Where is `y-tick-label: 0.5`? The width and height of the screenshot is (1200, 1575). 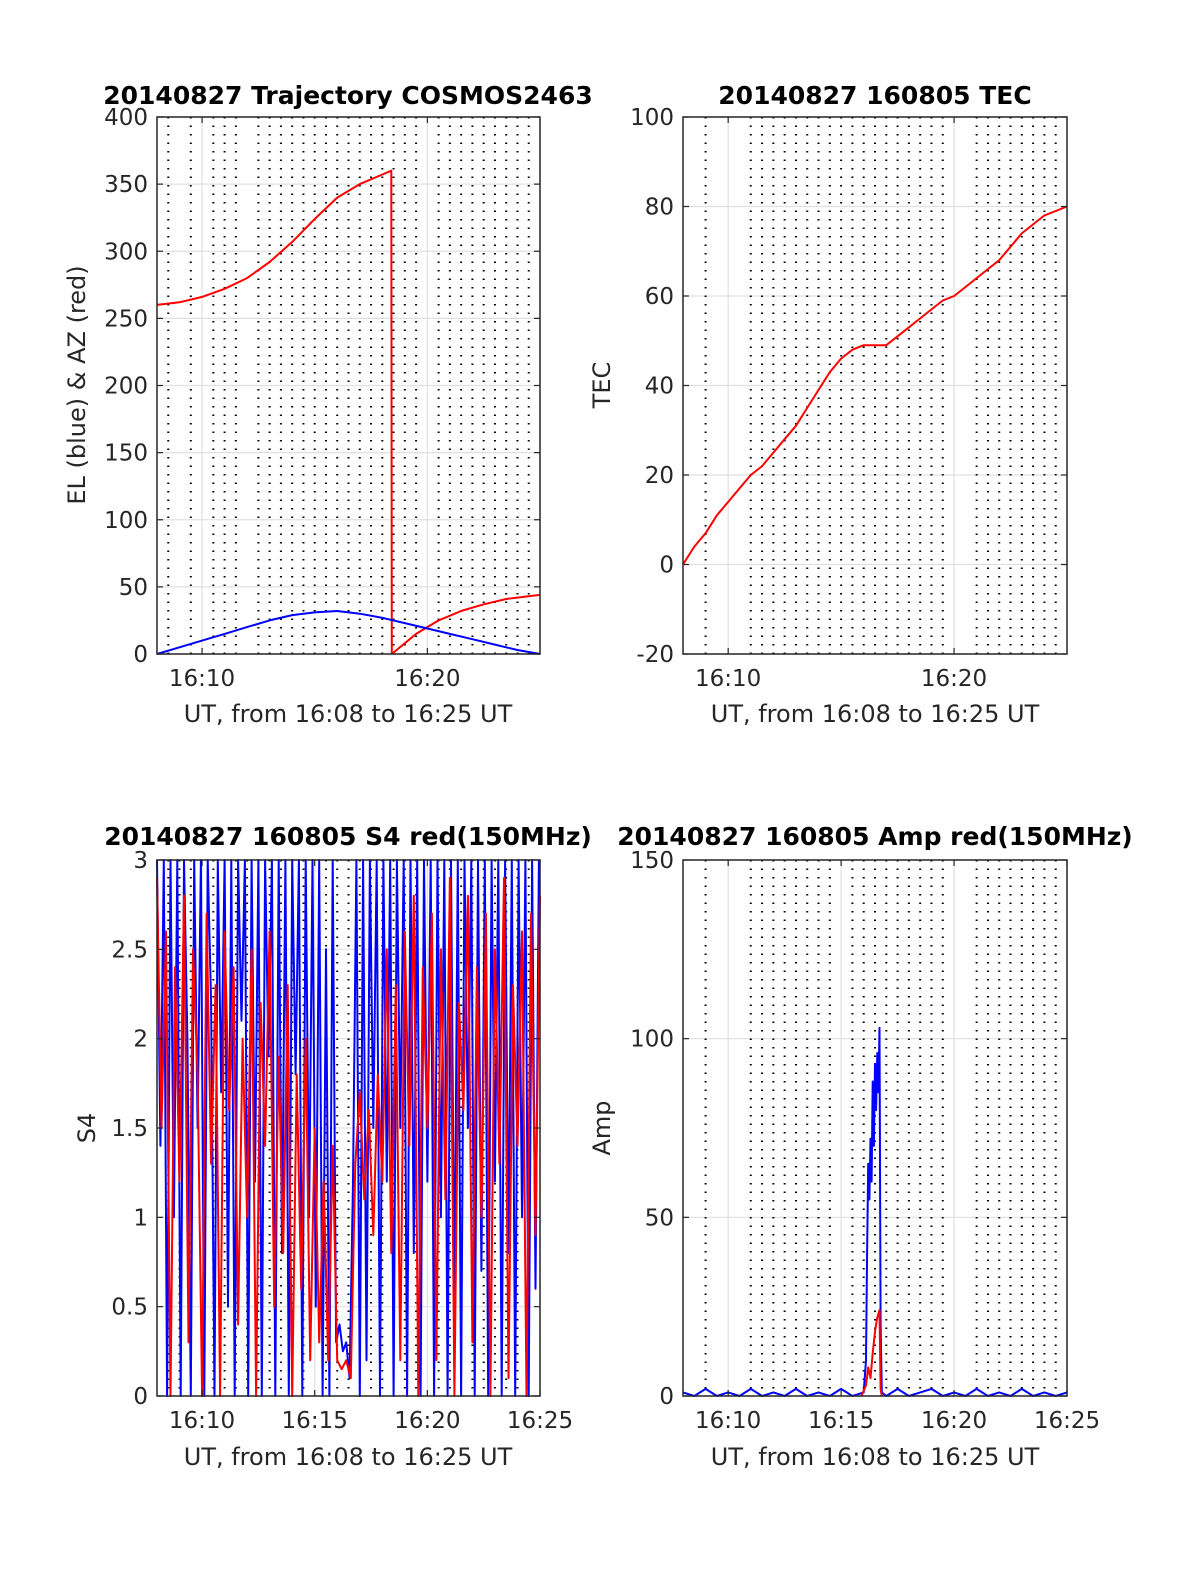 y-tick-label: 0.5 is located at coordinates (129, 1308).